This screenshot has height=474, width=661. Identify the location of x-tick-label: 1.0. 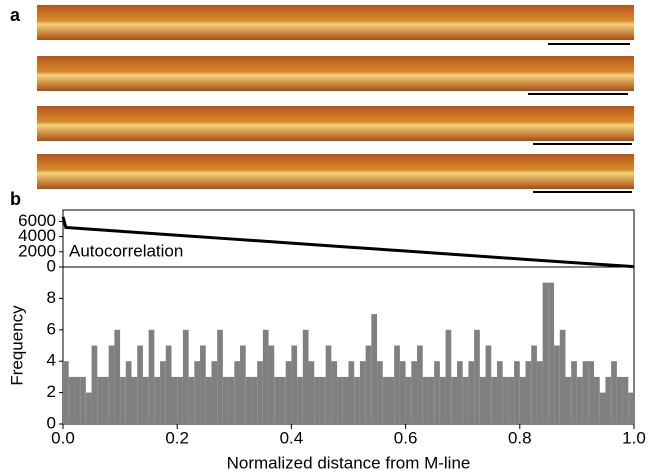
(634, 437).